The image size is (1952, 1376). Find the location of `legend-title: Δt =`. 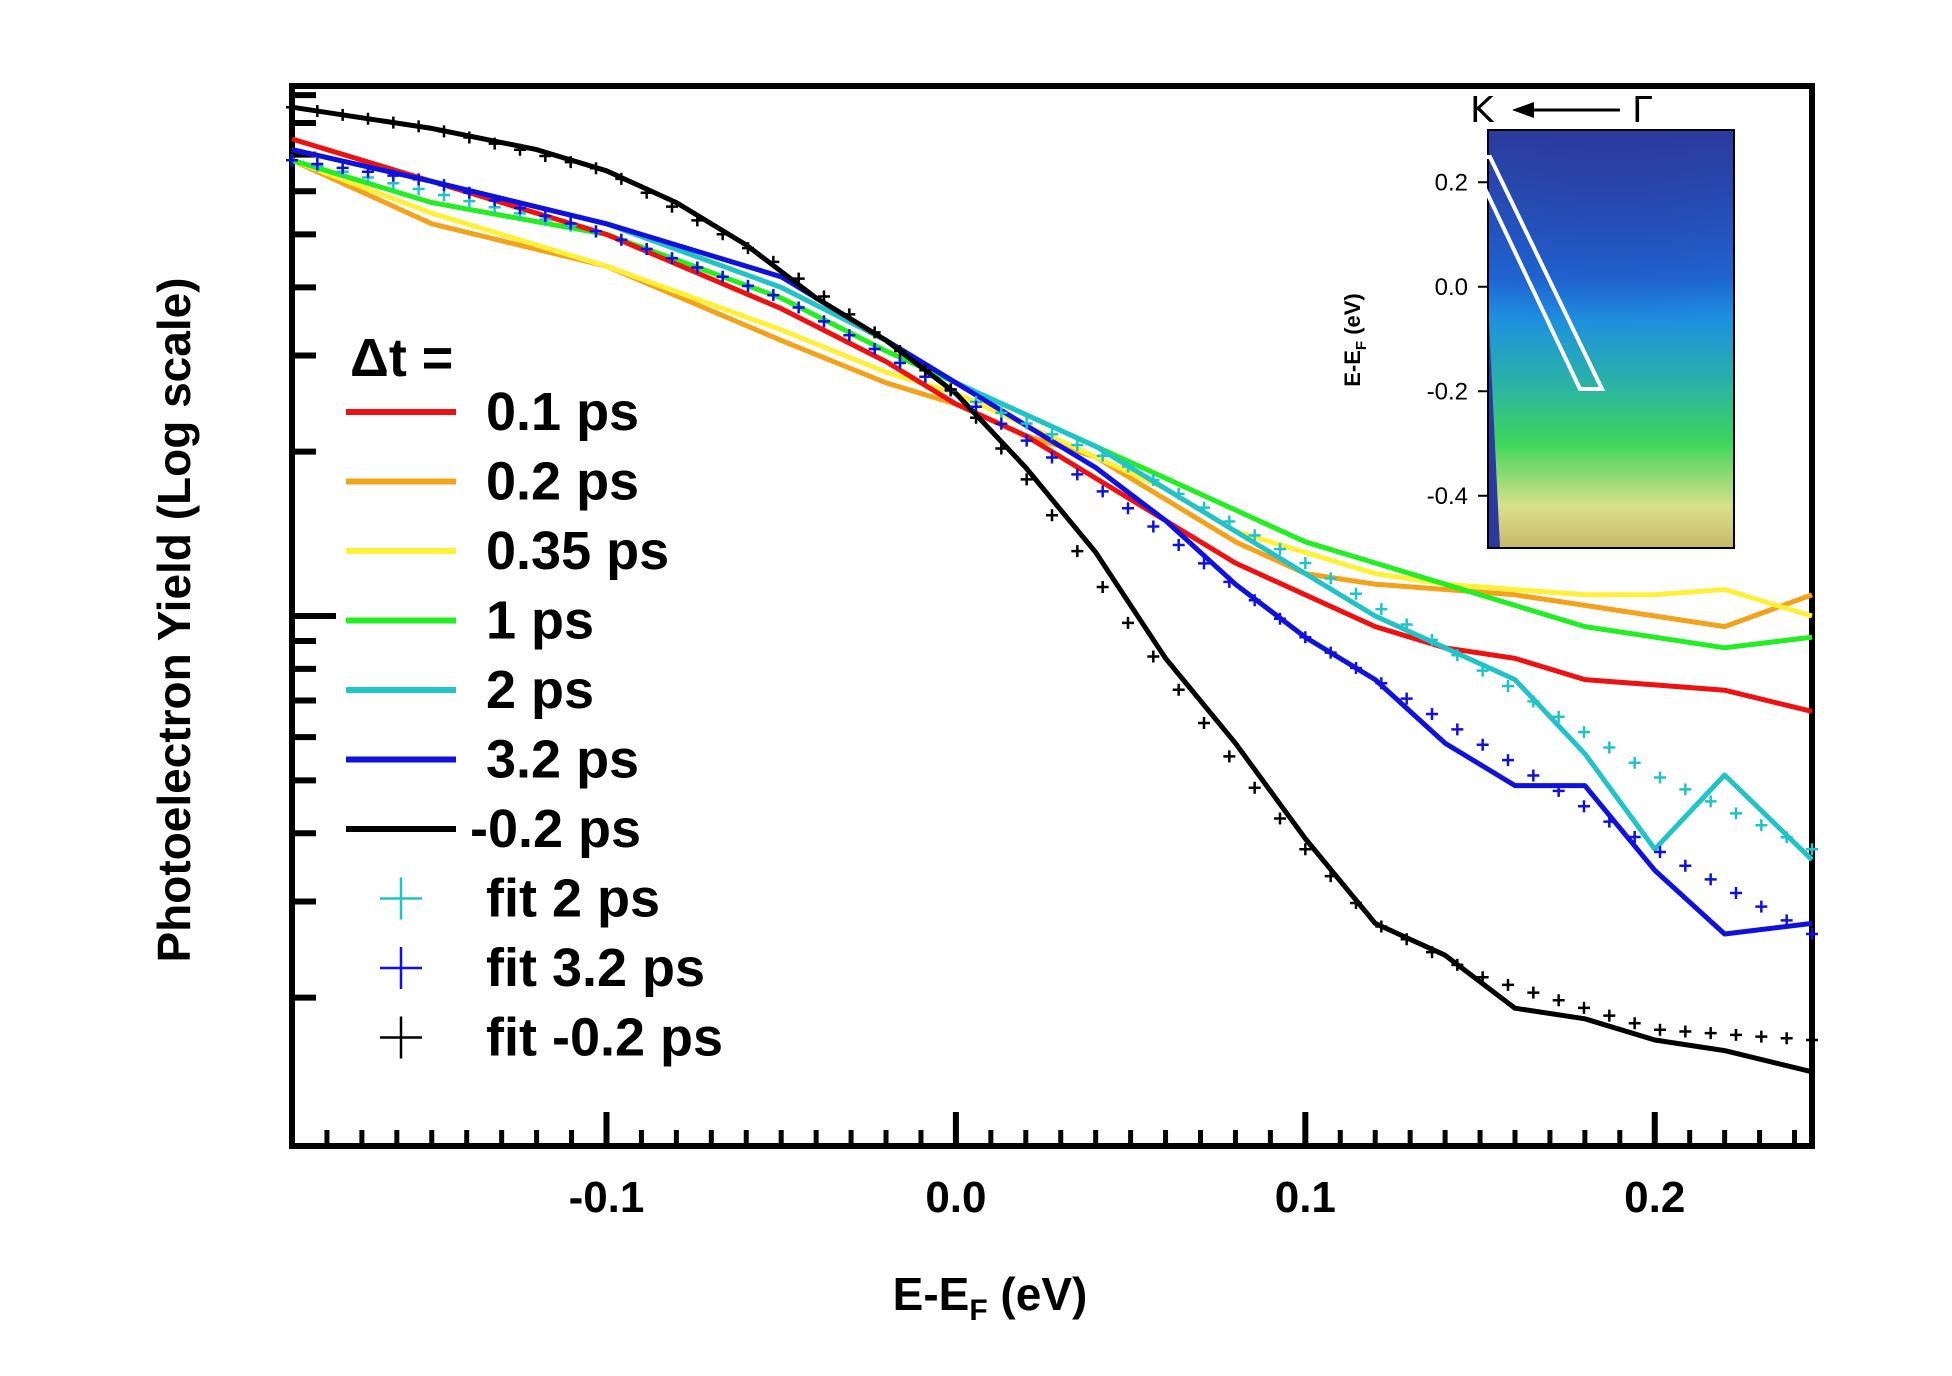

legend-title: Δt = is located at coordinates (401, 358).